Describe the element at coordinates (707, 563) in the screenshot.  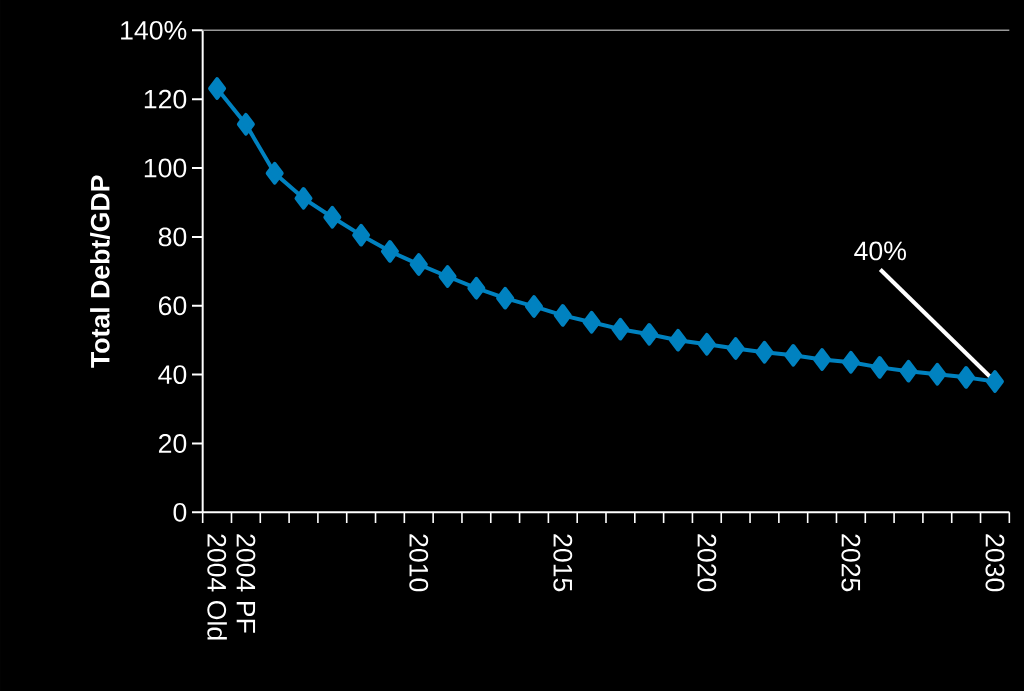
I see `x-tick-label: 2020` at that location.